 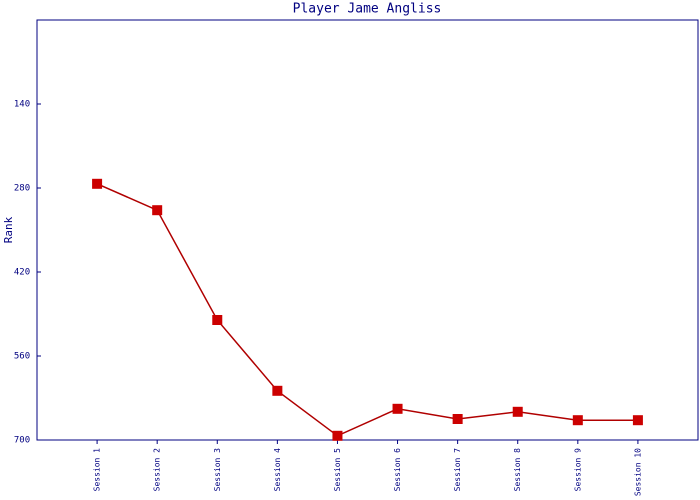 What do you see at coordinates (8, 229) in the screenshot?
I see `y-axis-label: Rank` at bounding box center [8, 229].